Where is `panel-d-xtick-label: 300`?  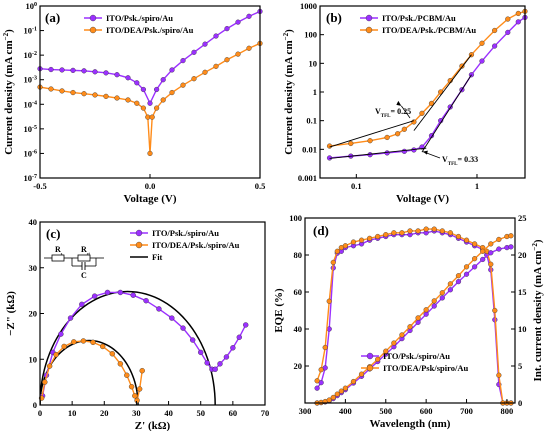
panel-d-xtick-label: 300 is located at coordinates (305, 411).